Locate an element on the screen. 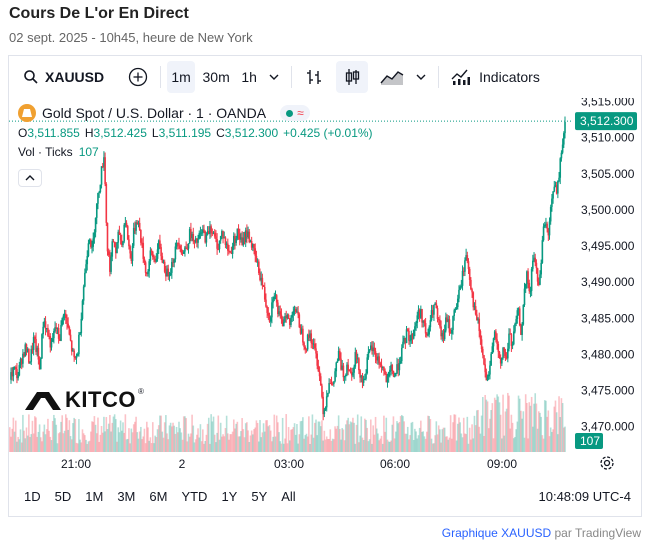  range-1y-button: 1Y is located at coordinates (229, 496).